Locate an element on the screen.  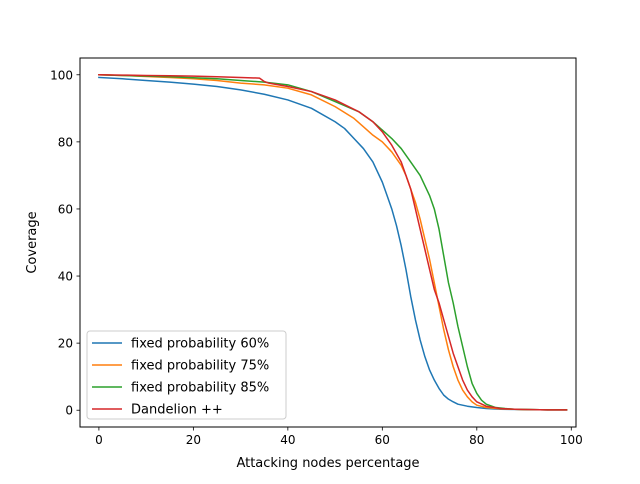
x-tick-label: 80 is located at coordinates (476, 440).